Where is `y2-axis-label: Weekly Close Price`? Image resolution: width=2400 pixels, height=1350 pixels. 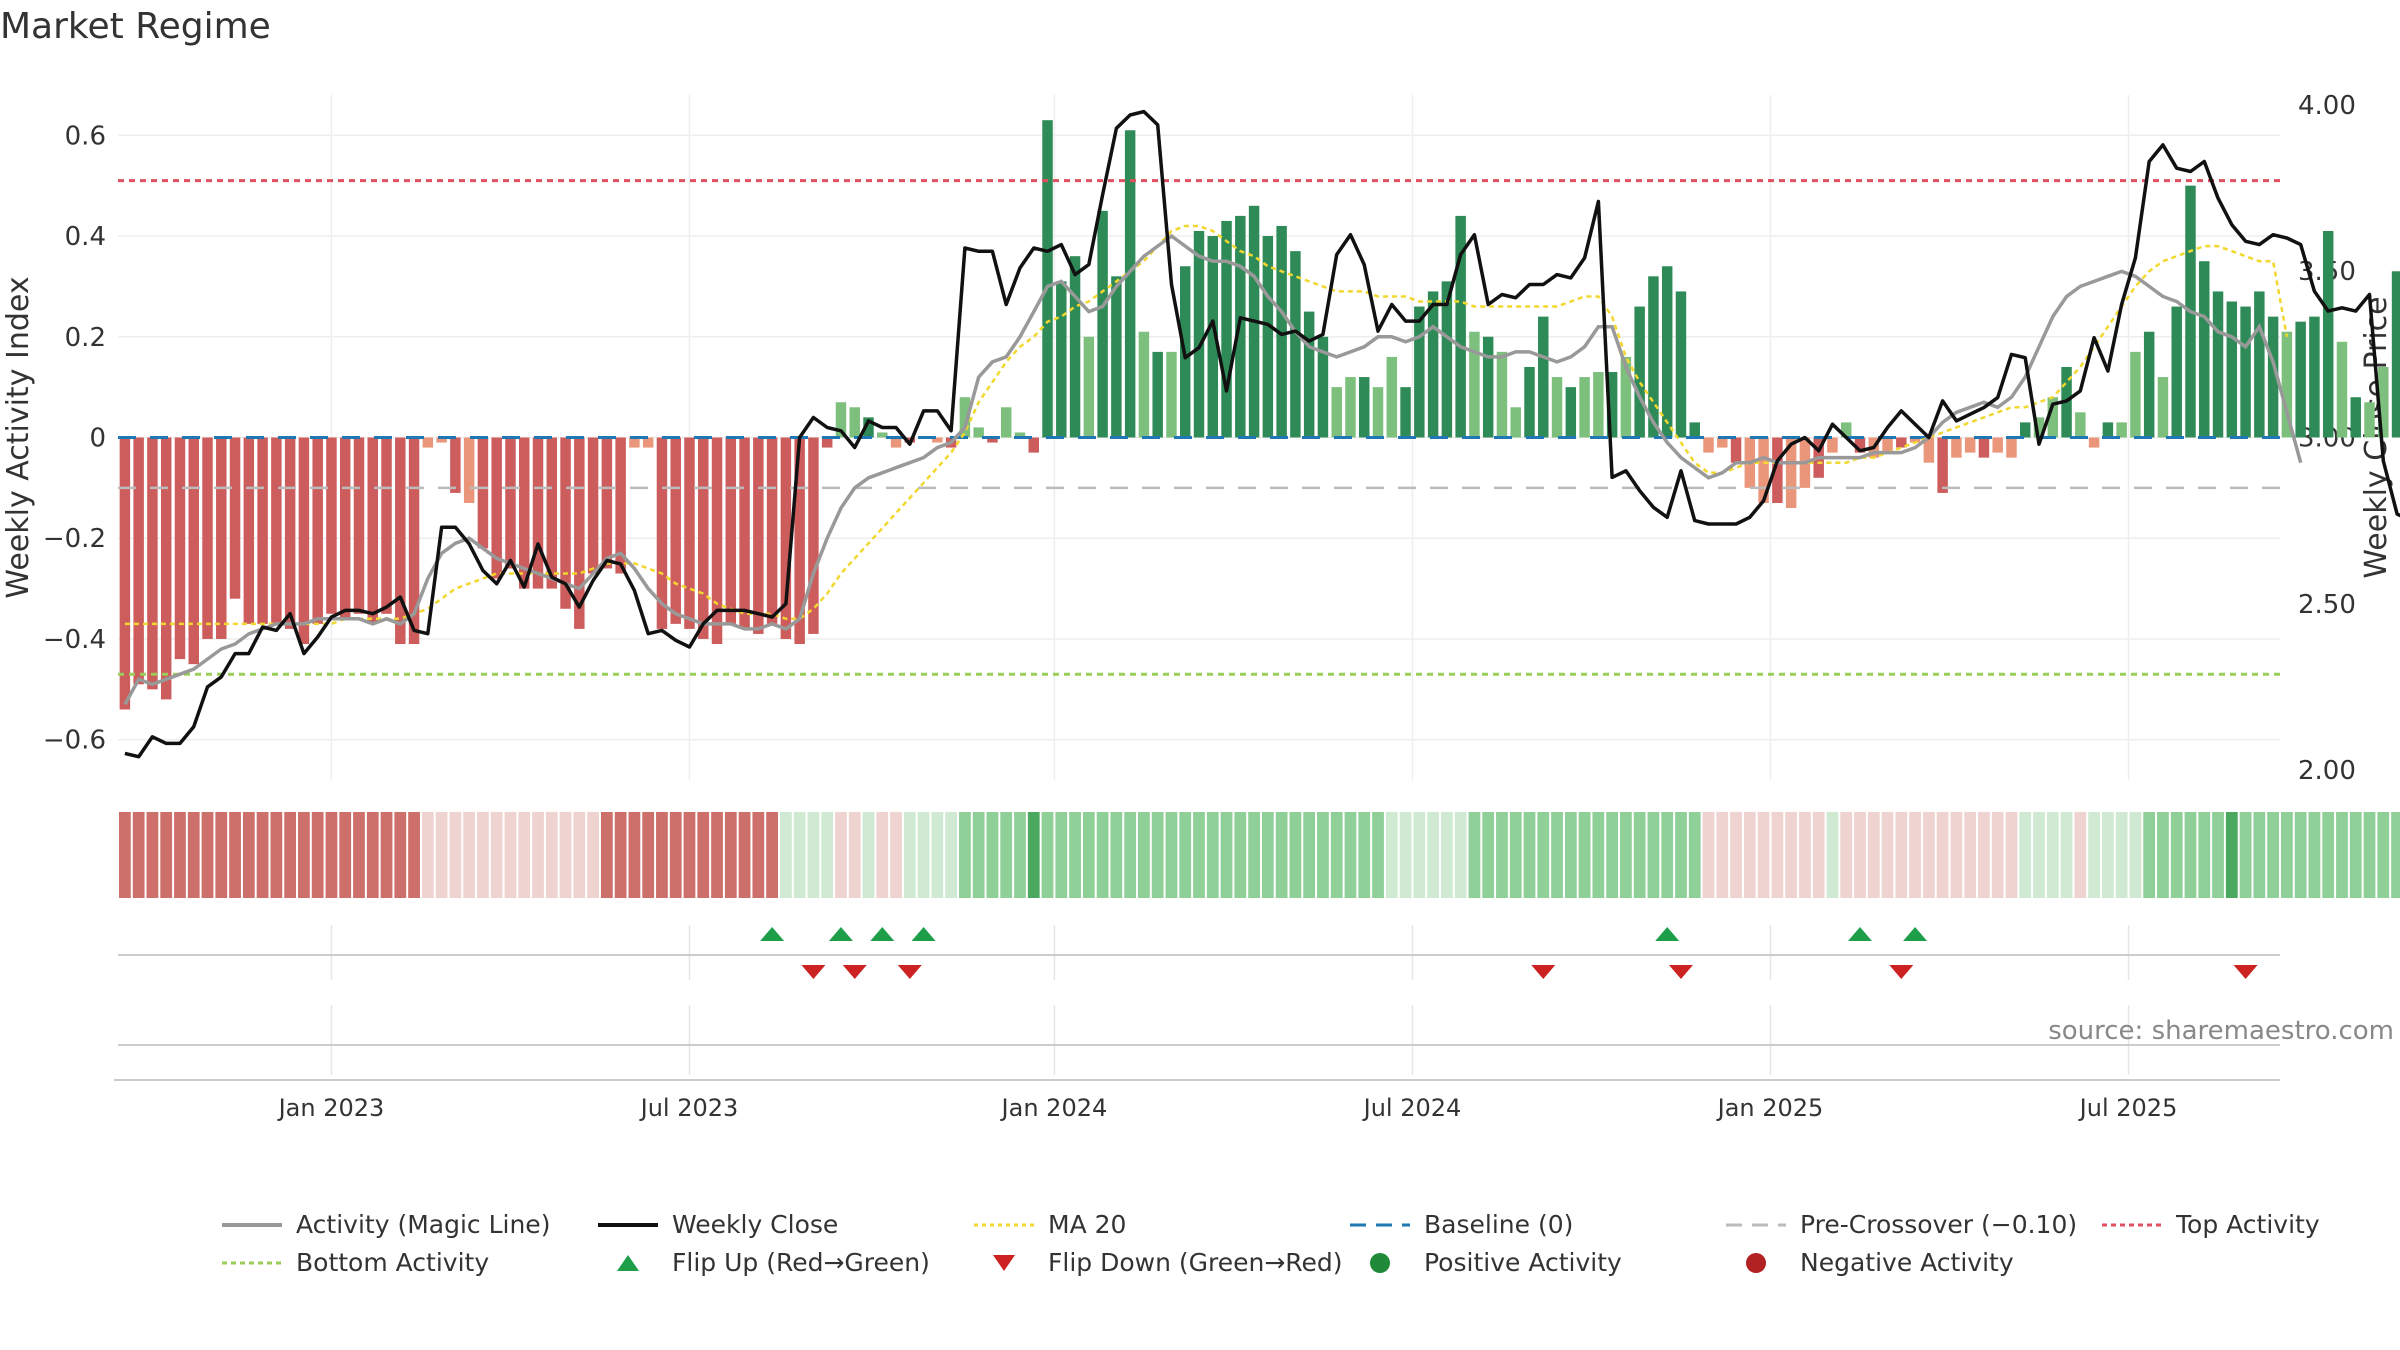
y2-axis-label: Weekly Close Price is located at coordinates (2376, 437).